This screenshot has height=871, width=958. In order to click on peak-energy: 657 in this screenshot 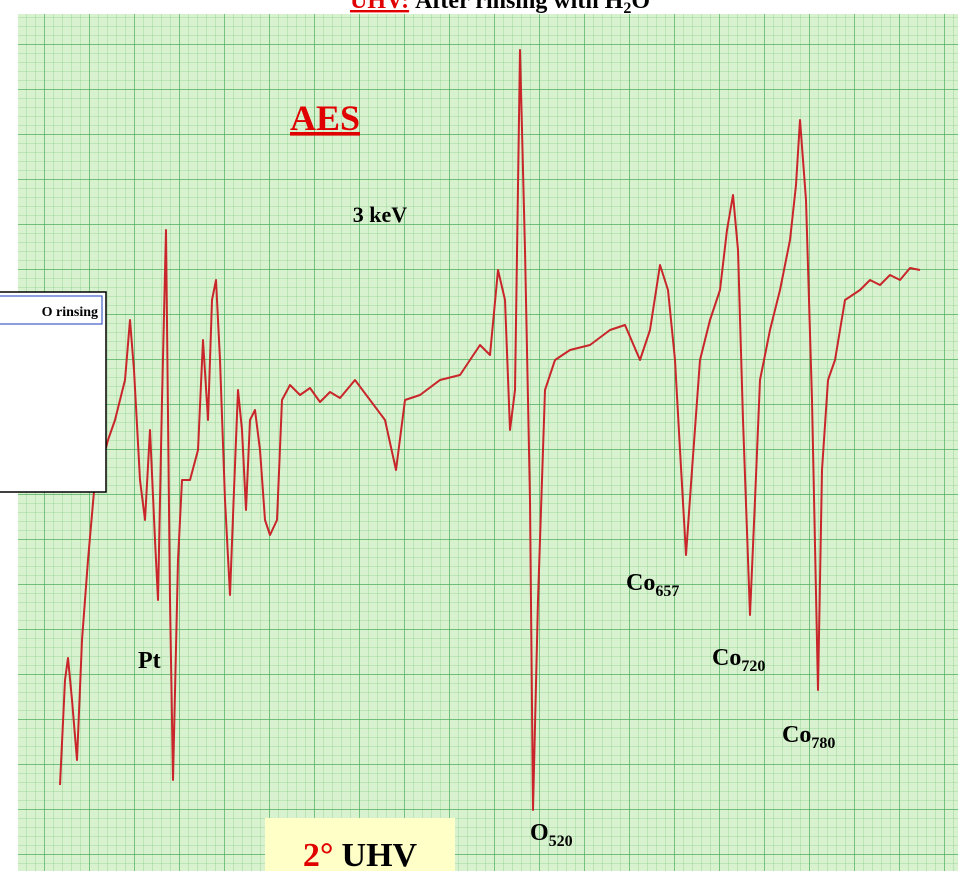, I will do `click(667, 591)`.